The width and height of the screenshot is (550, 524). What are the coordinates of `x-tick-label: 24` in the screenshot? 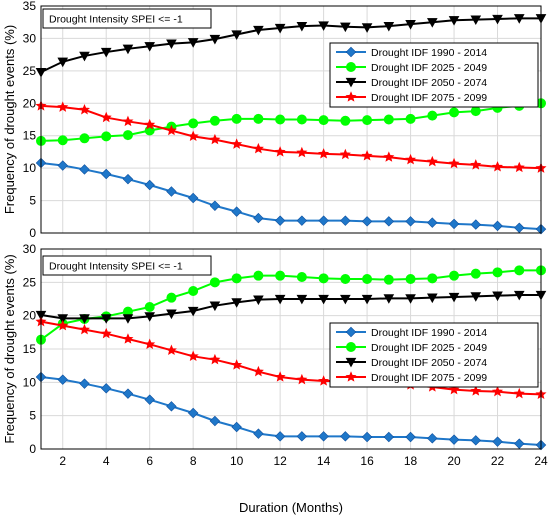 It's located at (541, 461).